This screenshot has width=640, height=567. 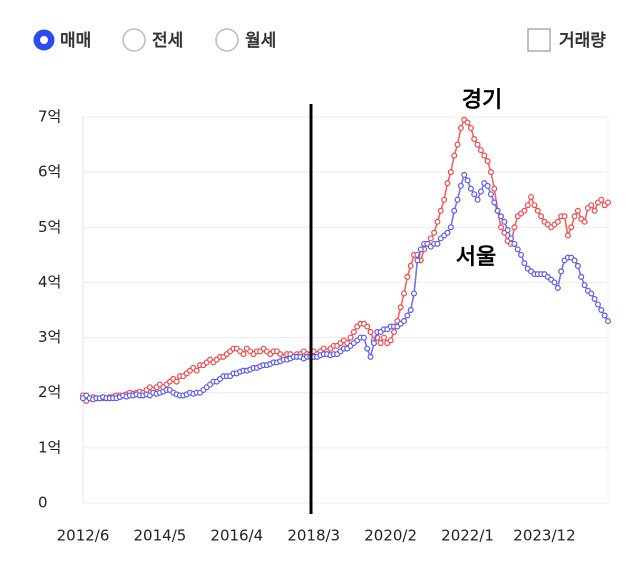 What do you see at coordinates (582, 41) in the screenshot?
I see `checkbox-label: 거래량` at bounding box center [582, 41].